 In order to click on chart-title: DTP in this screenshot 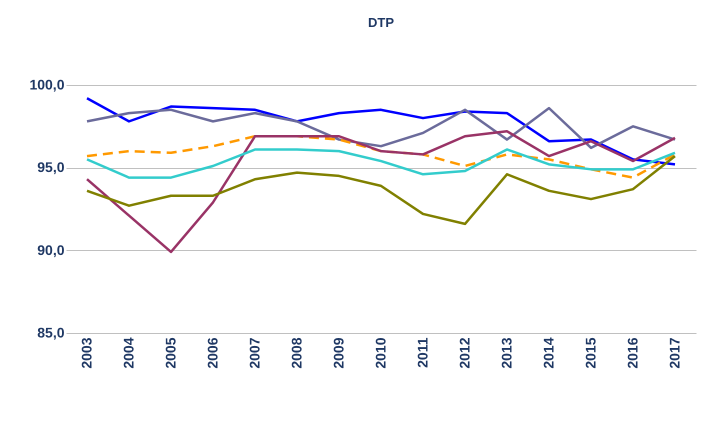, I will do `click(381, 22)`.